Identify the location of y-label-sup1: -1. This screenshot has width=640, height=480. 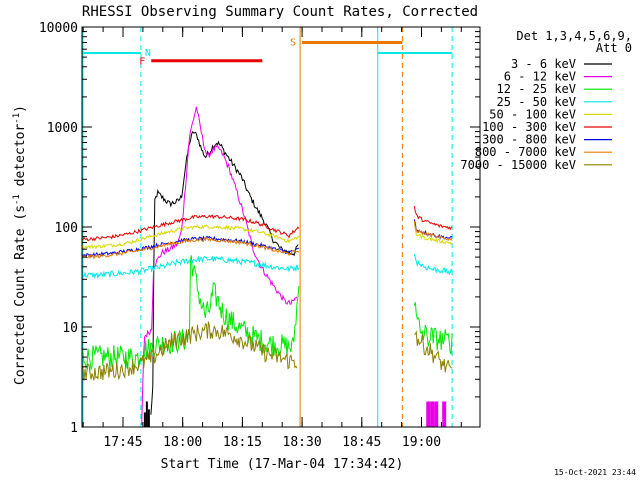
(17, 199).